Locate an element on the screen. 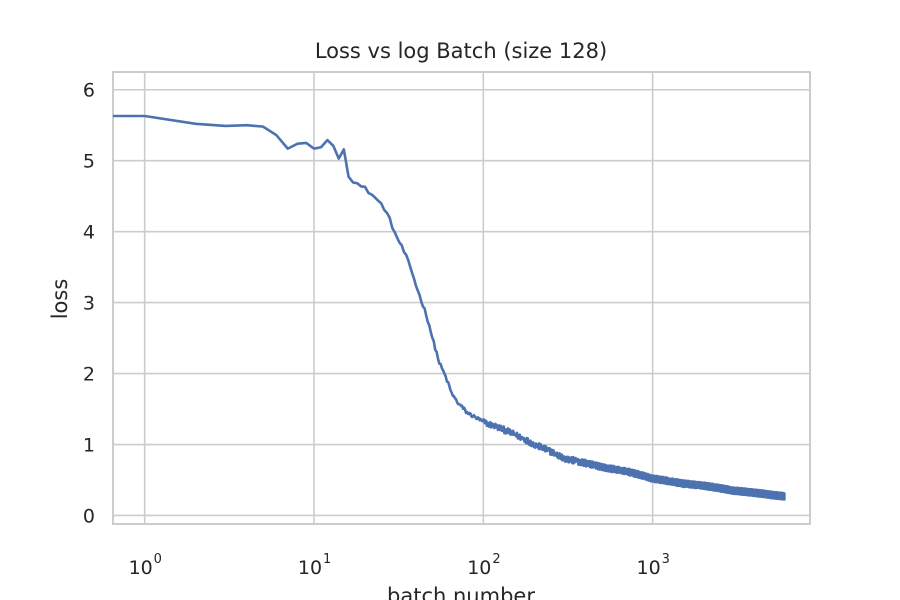 The width and height of the screenshot is (900, 600). y-tick-label: 6 is located at coordinates (89, 91).